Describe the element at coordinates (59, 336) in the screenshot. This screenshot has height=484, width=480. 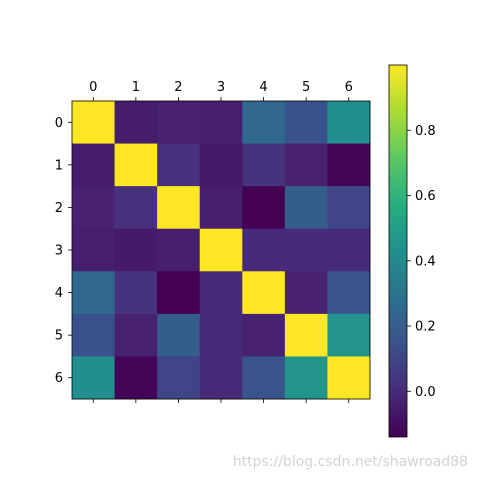
I see `y-tick-label-5: 5` at that location.